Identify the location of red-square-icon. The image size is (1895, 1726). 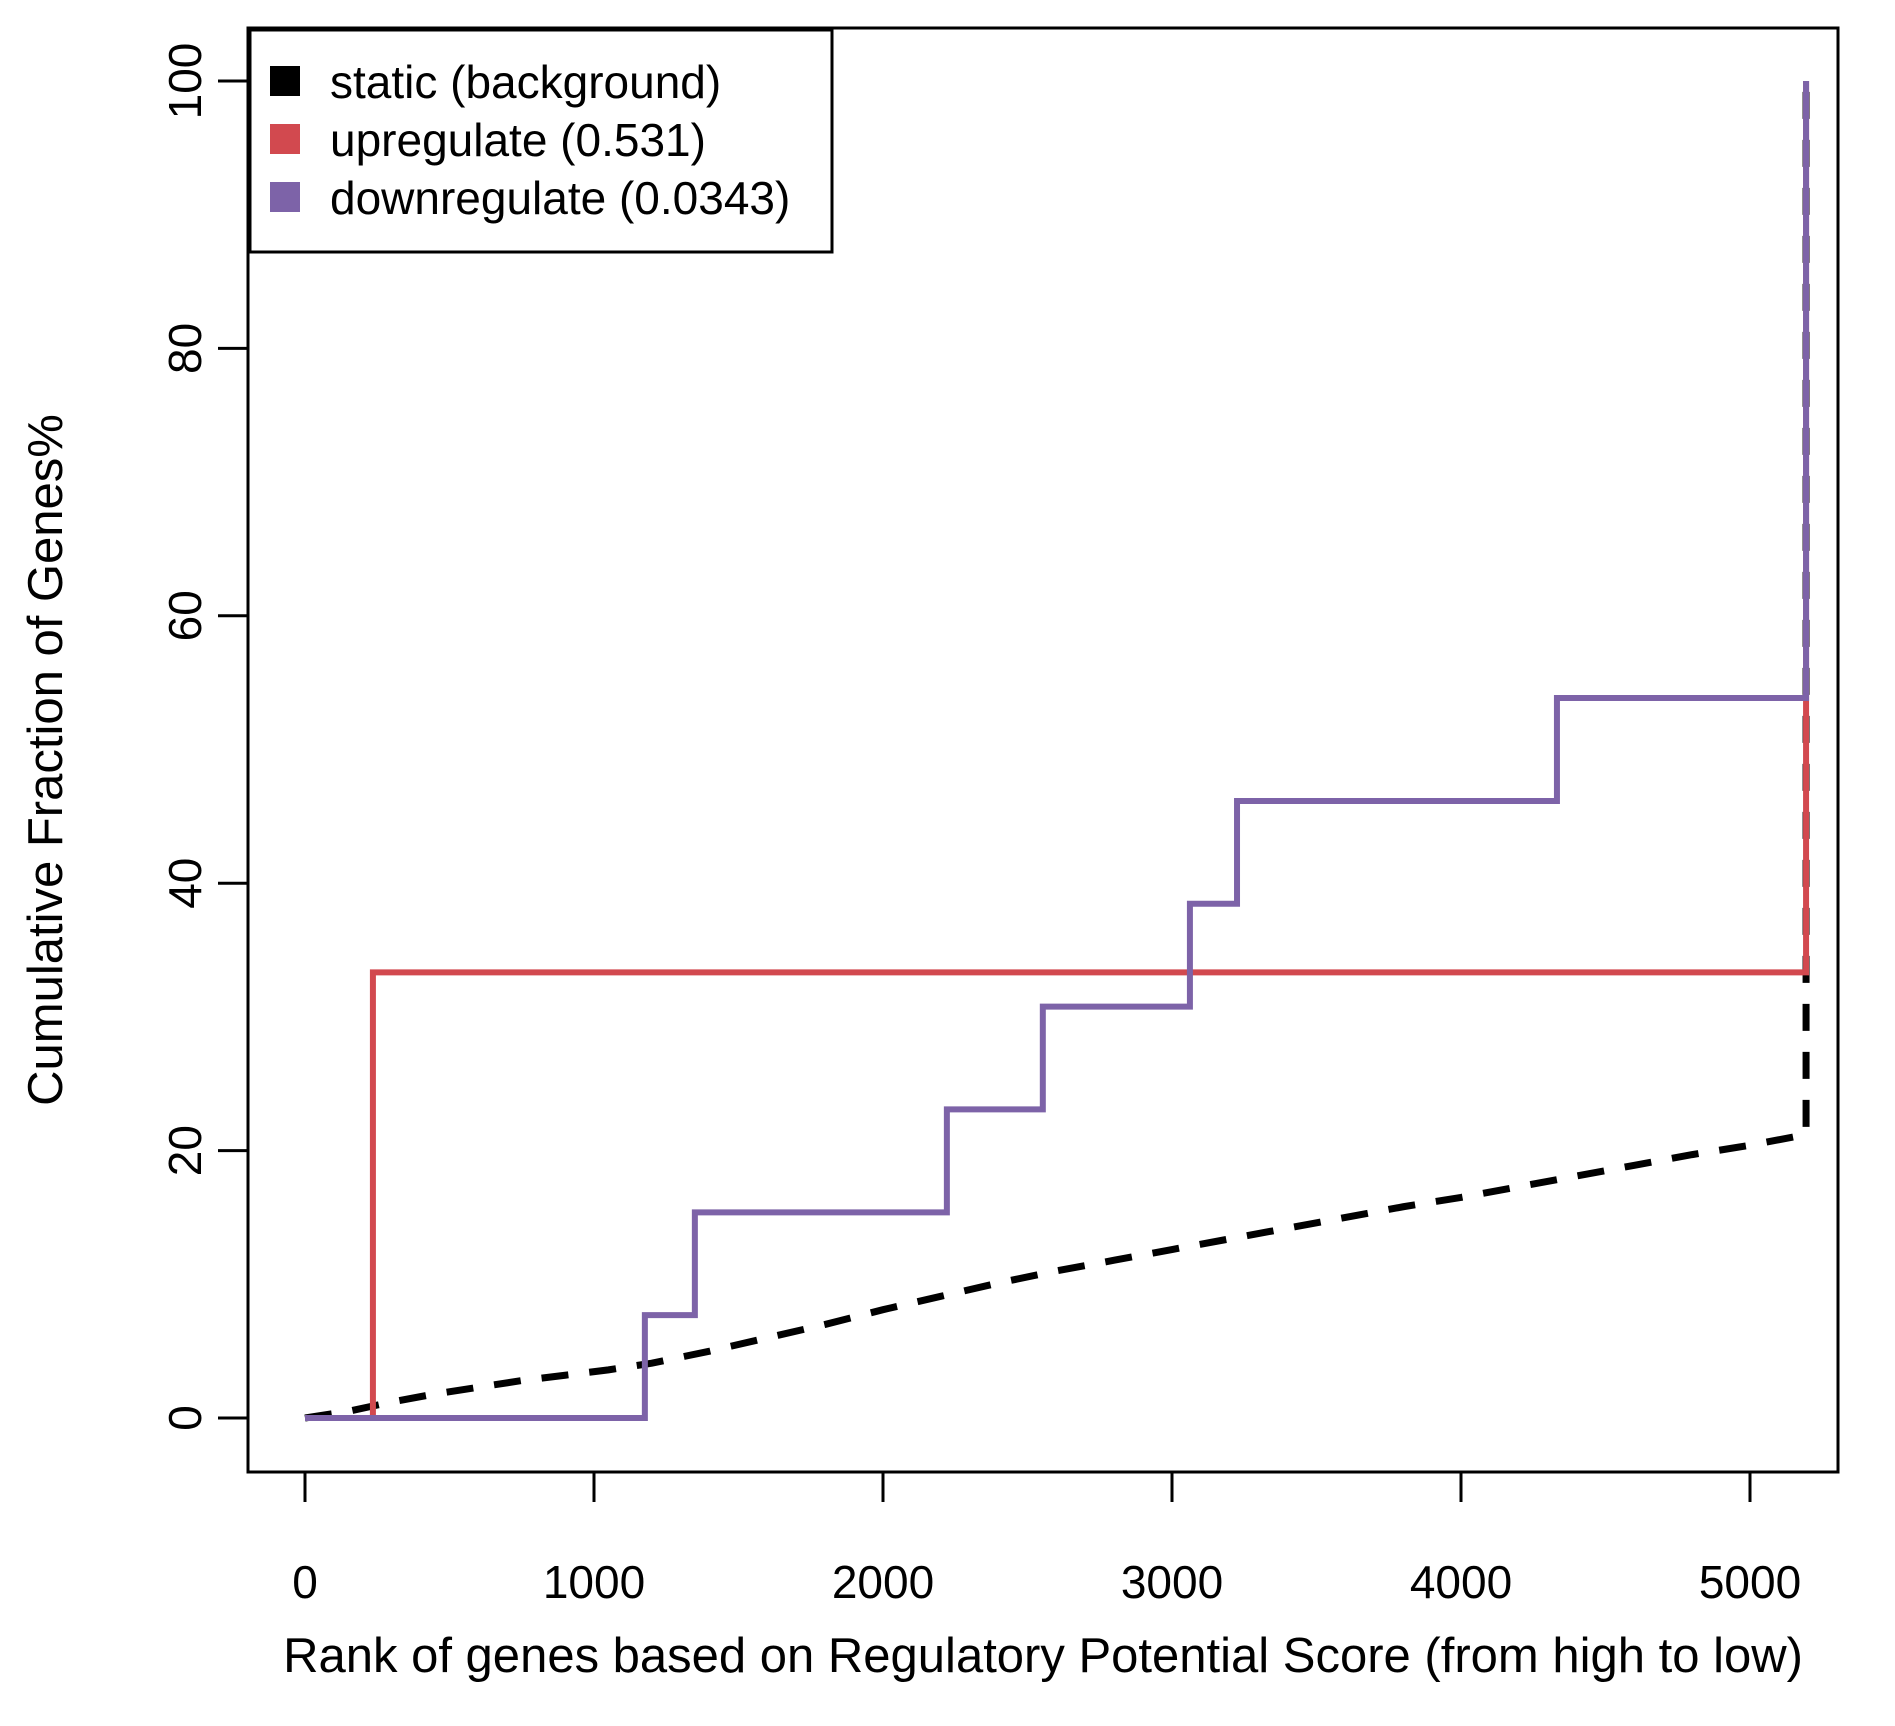
(285, 139).